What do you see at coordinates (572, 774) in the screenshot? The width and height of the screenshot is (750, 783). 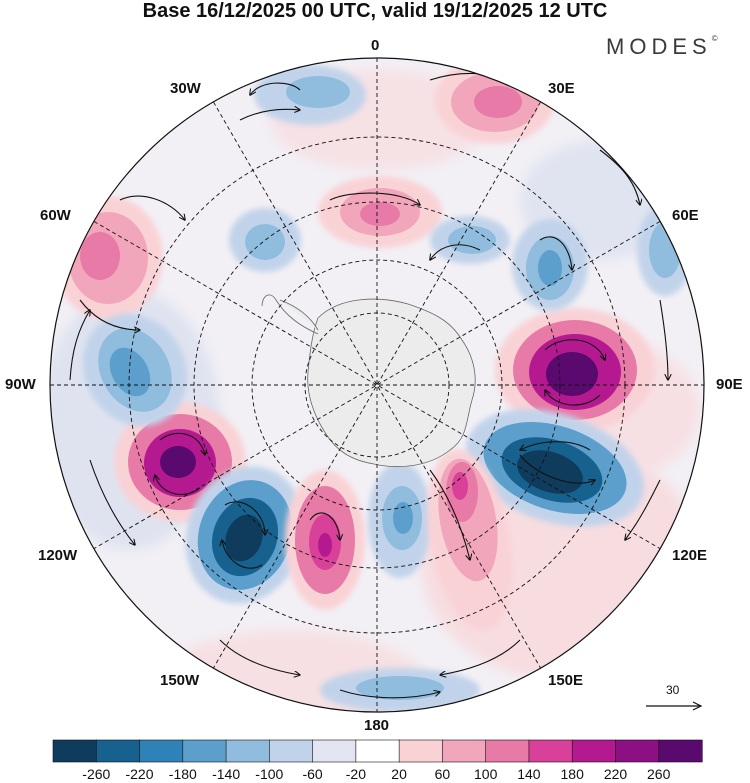 I see `colorbar-tick-label: 180` at bounding box center [572, 774].